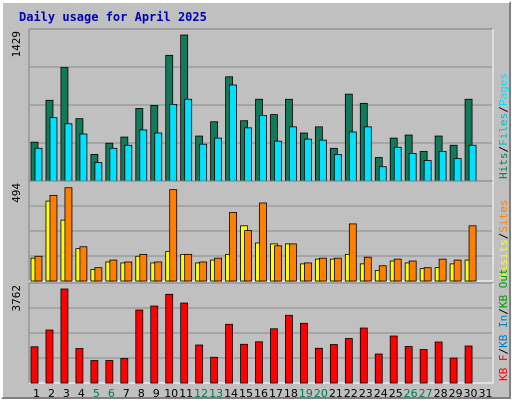  What do you see at coordinates (503, 166) in the screenshot?
I see `legend-item: Hits` at bounding box center [503, 166].